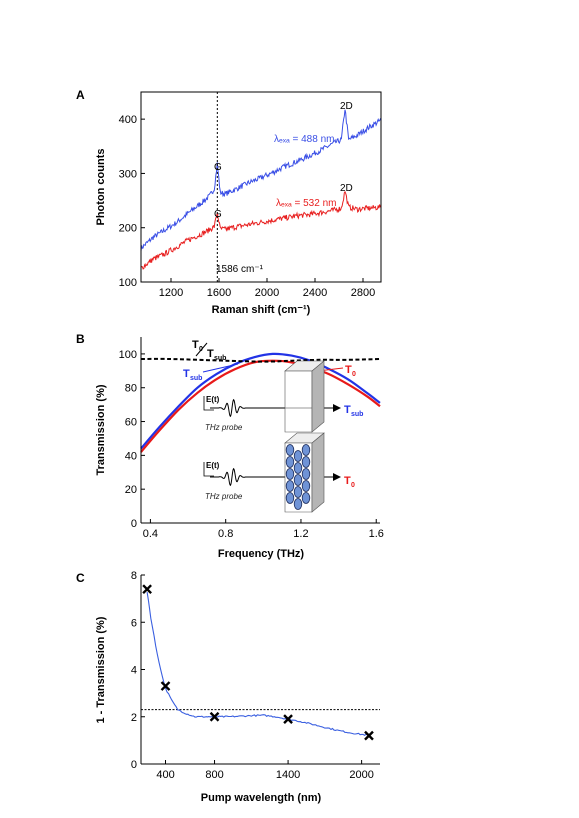 The image size is (579, 818). What do you see at coordinates (201, 349) in the screenshot?
I see `ratio-slash` at bounding box center [201, 349].